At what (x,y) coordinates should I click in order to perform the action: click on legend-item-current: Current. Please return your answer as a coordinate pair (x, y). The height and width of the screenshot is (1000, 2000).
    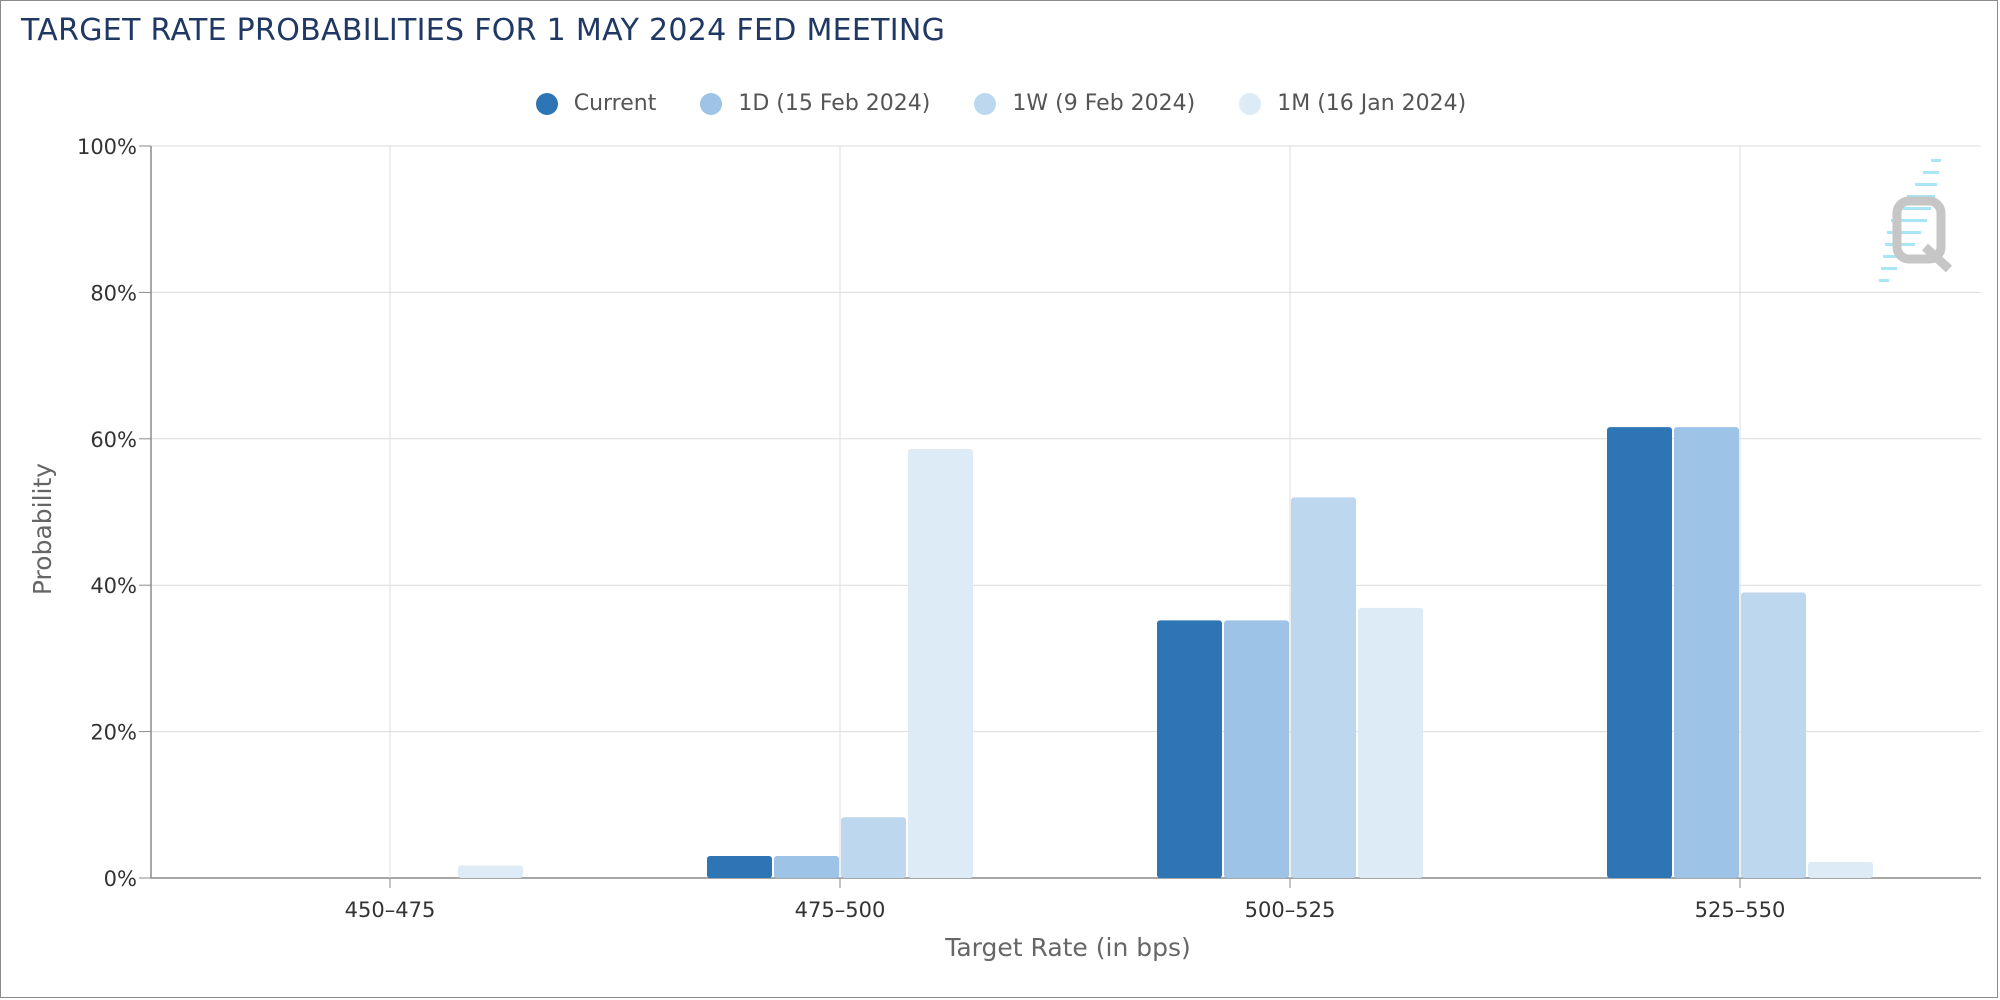
    Looking at the image, I should click on (596, 103).